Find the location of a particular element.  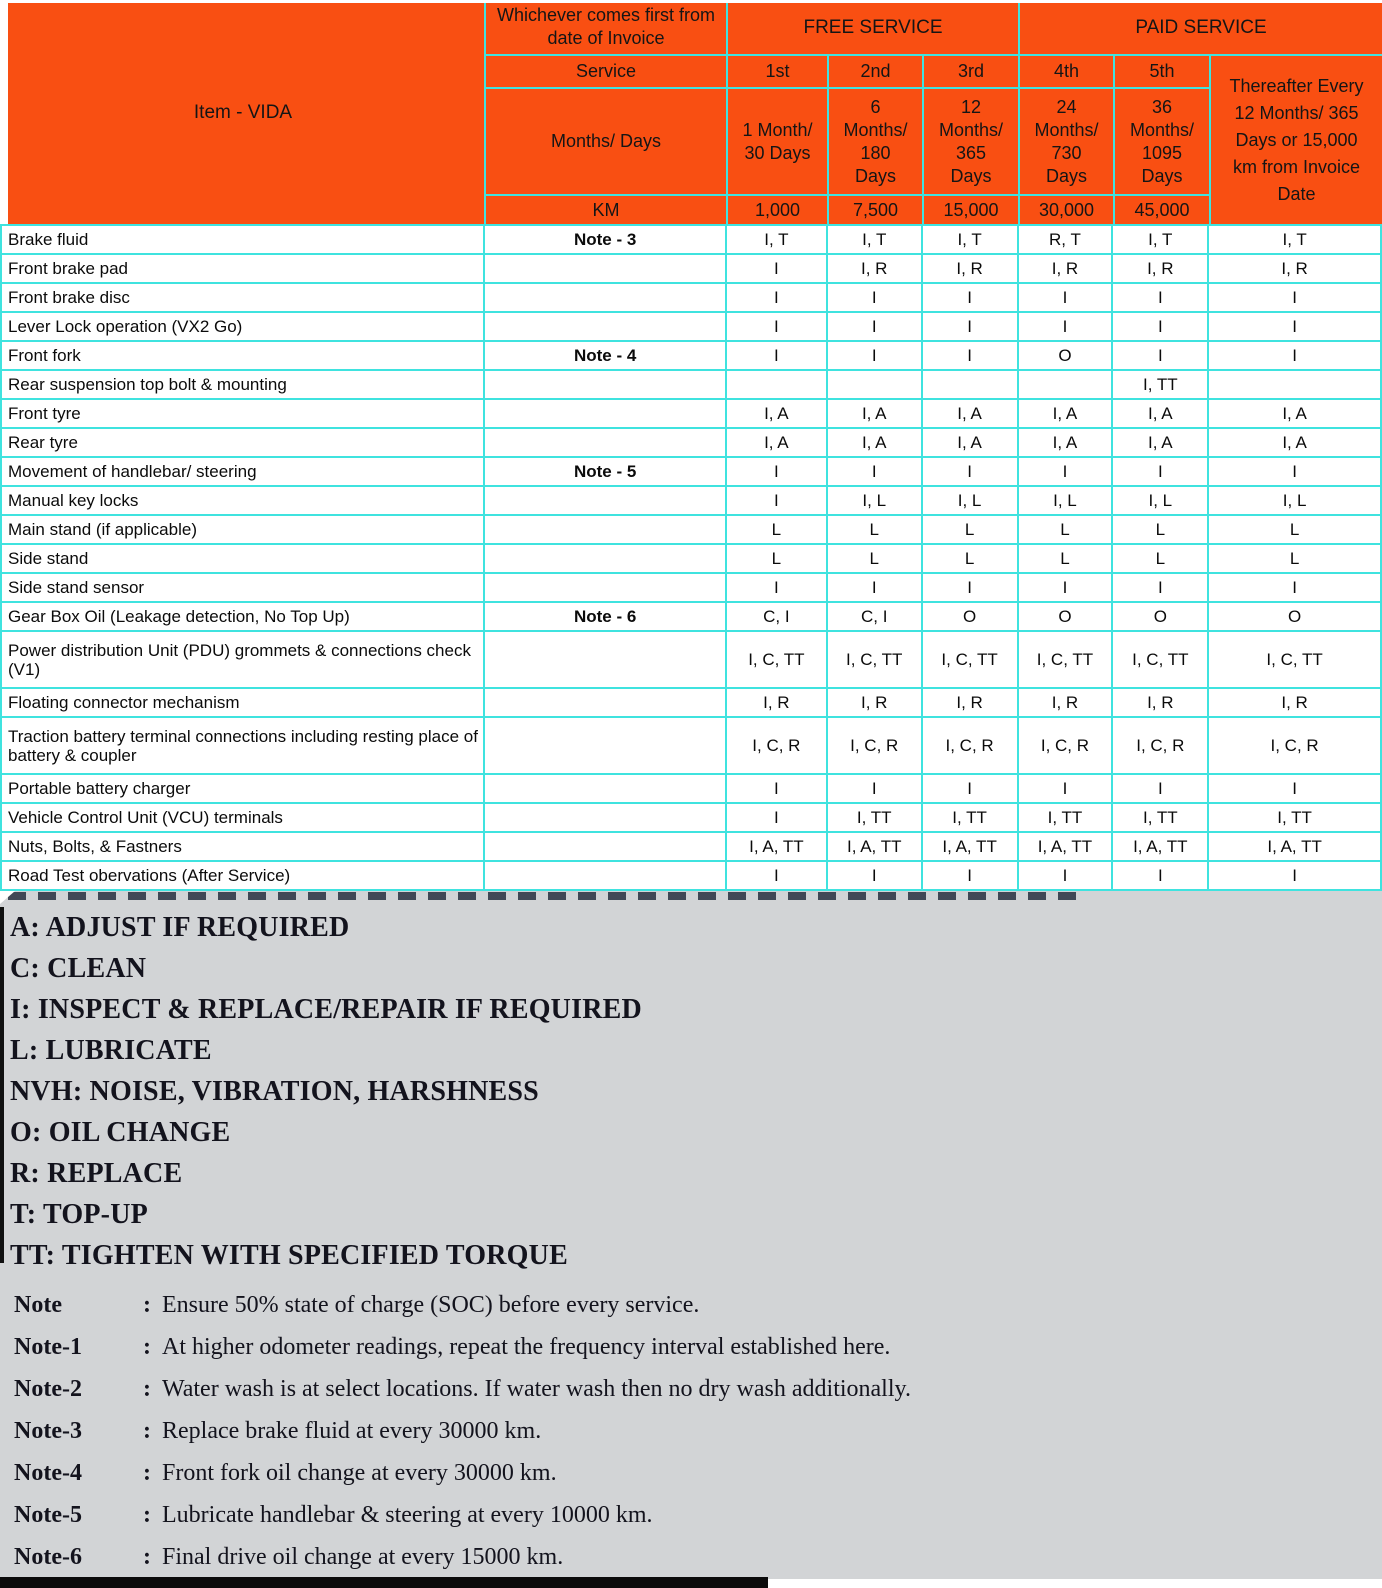

value-cell: I, L is located at coordinates (1295, 501).